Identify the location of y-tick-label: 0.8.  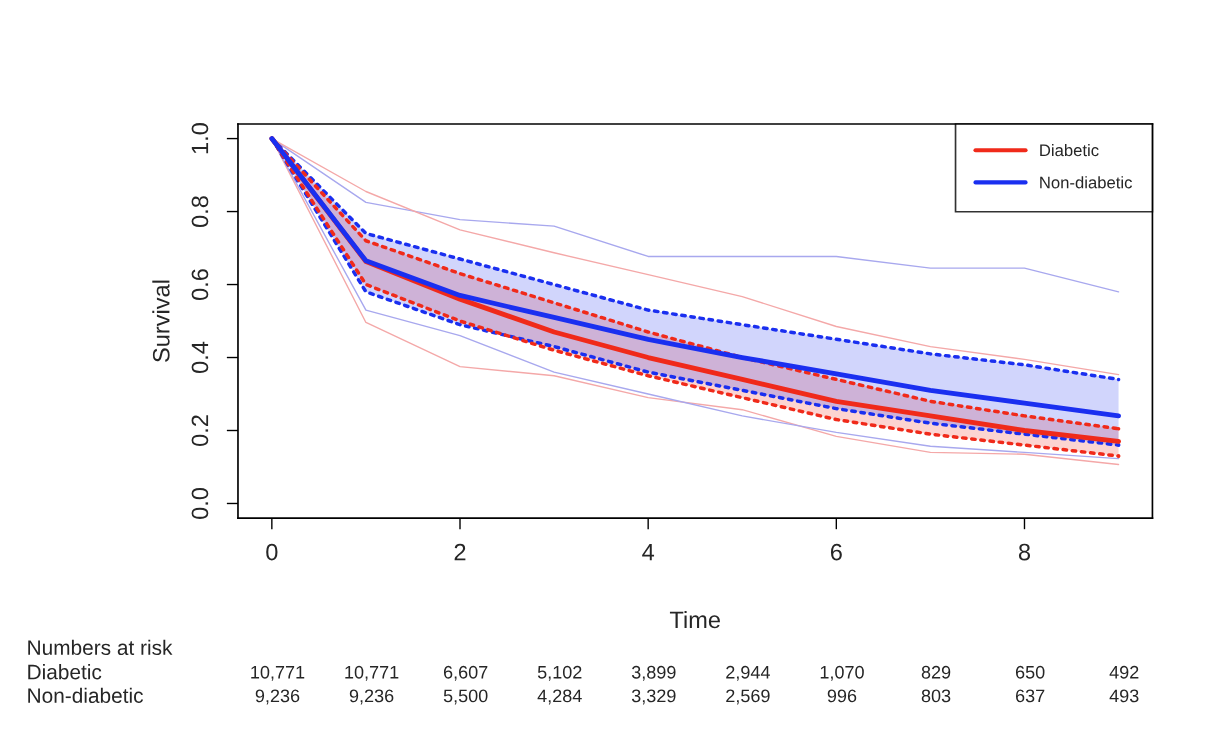
(200, 212).